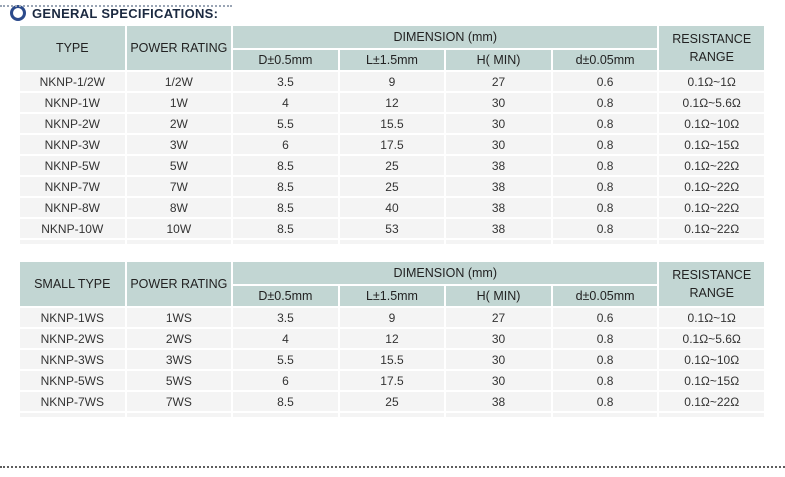 The width and height of the screenshot is (785, 477). I want to click on table-cell: 3W, so click(179, 144).